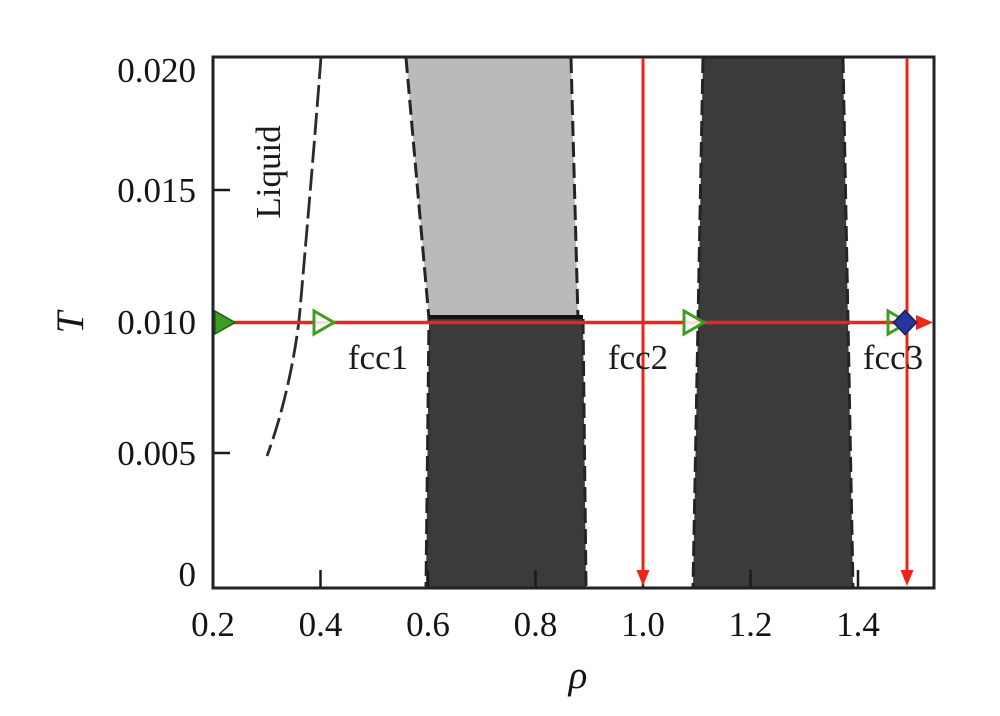 This screenshot has width=1000, height=716. I want to click on x-tick-label-1-0: 1.0, so click(643, 624).